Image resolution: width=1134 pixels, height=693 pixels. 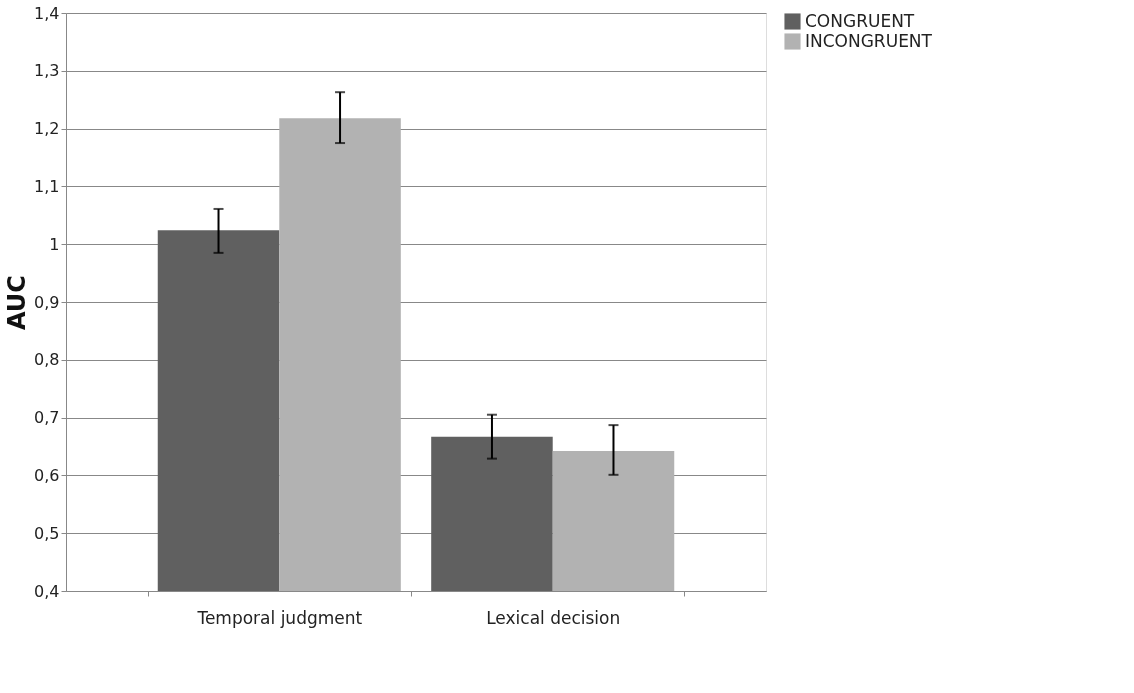 What do you see at coordinates (869, 40) in the screenshot?
I see `legend-label: INCONGRUENT` at bounding box center [869, 40].